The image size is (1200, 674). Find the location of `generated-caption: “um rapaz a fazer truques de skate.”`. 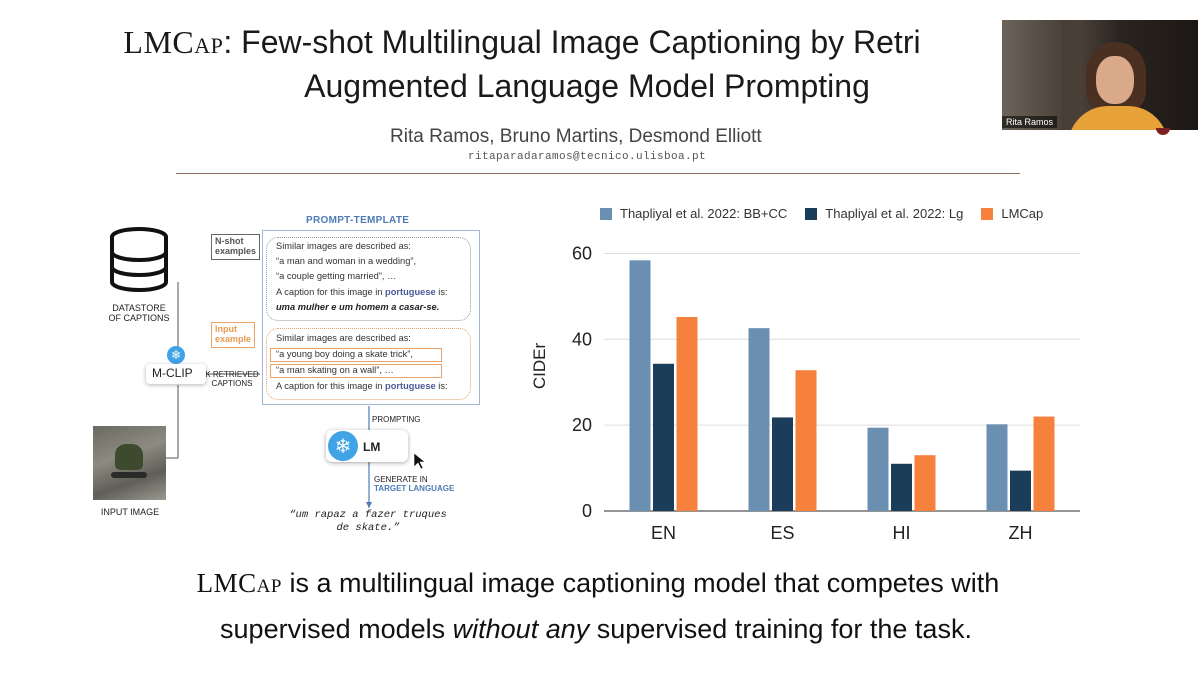

generated-caption: “um rapaz a fazer truques de skate.” is located at coordinates (368, 522).